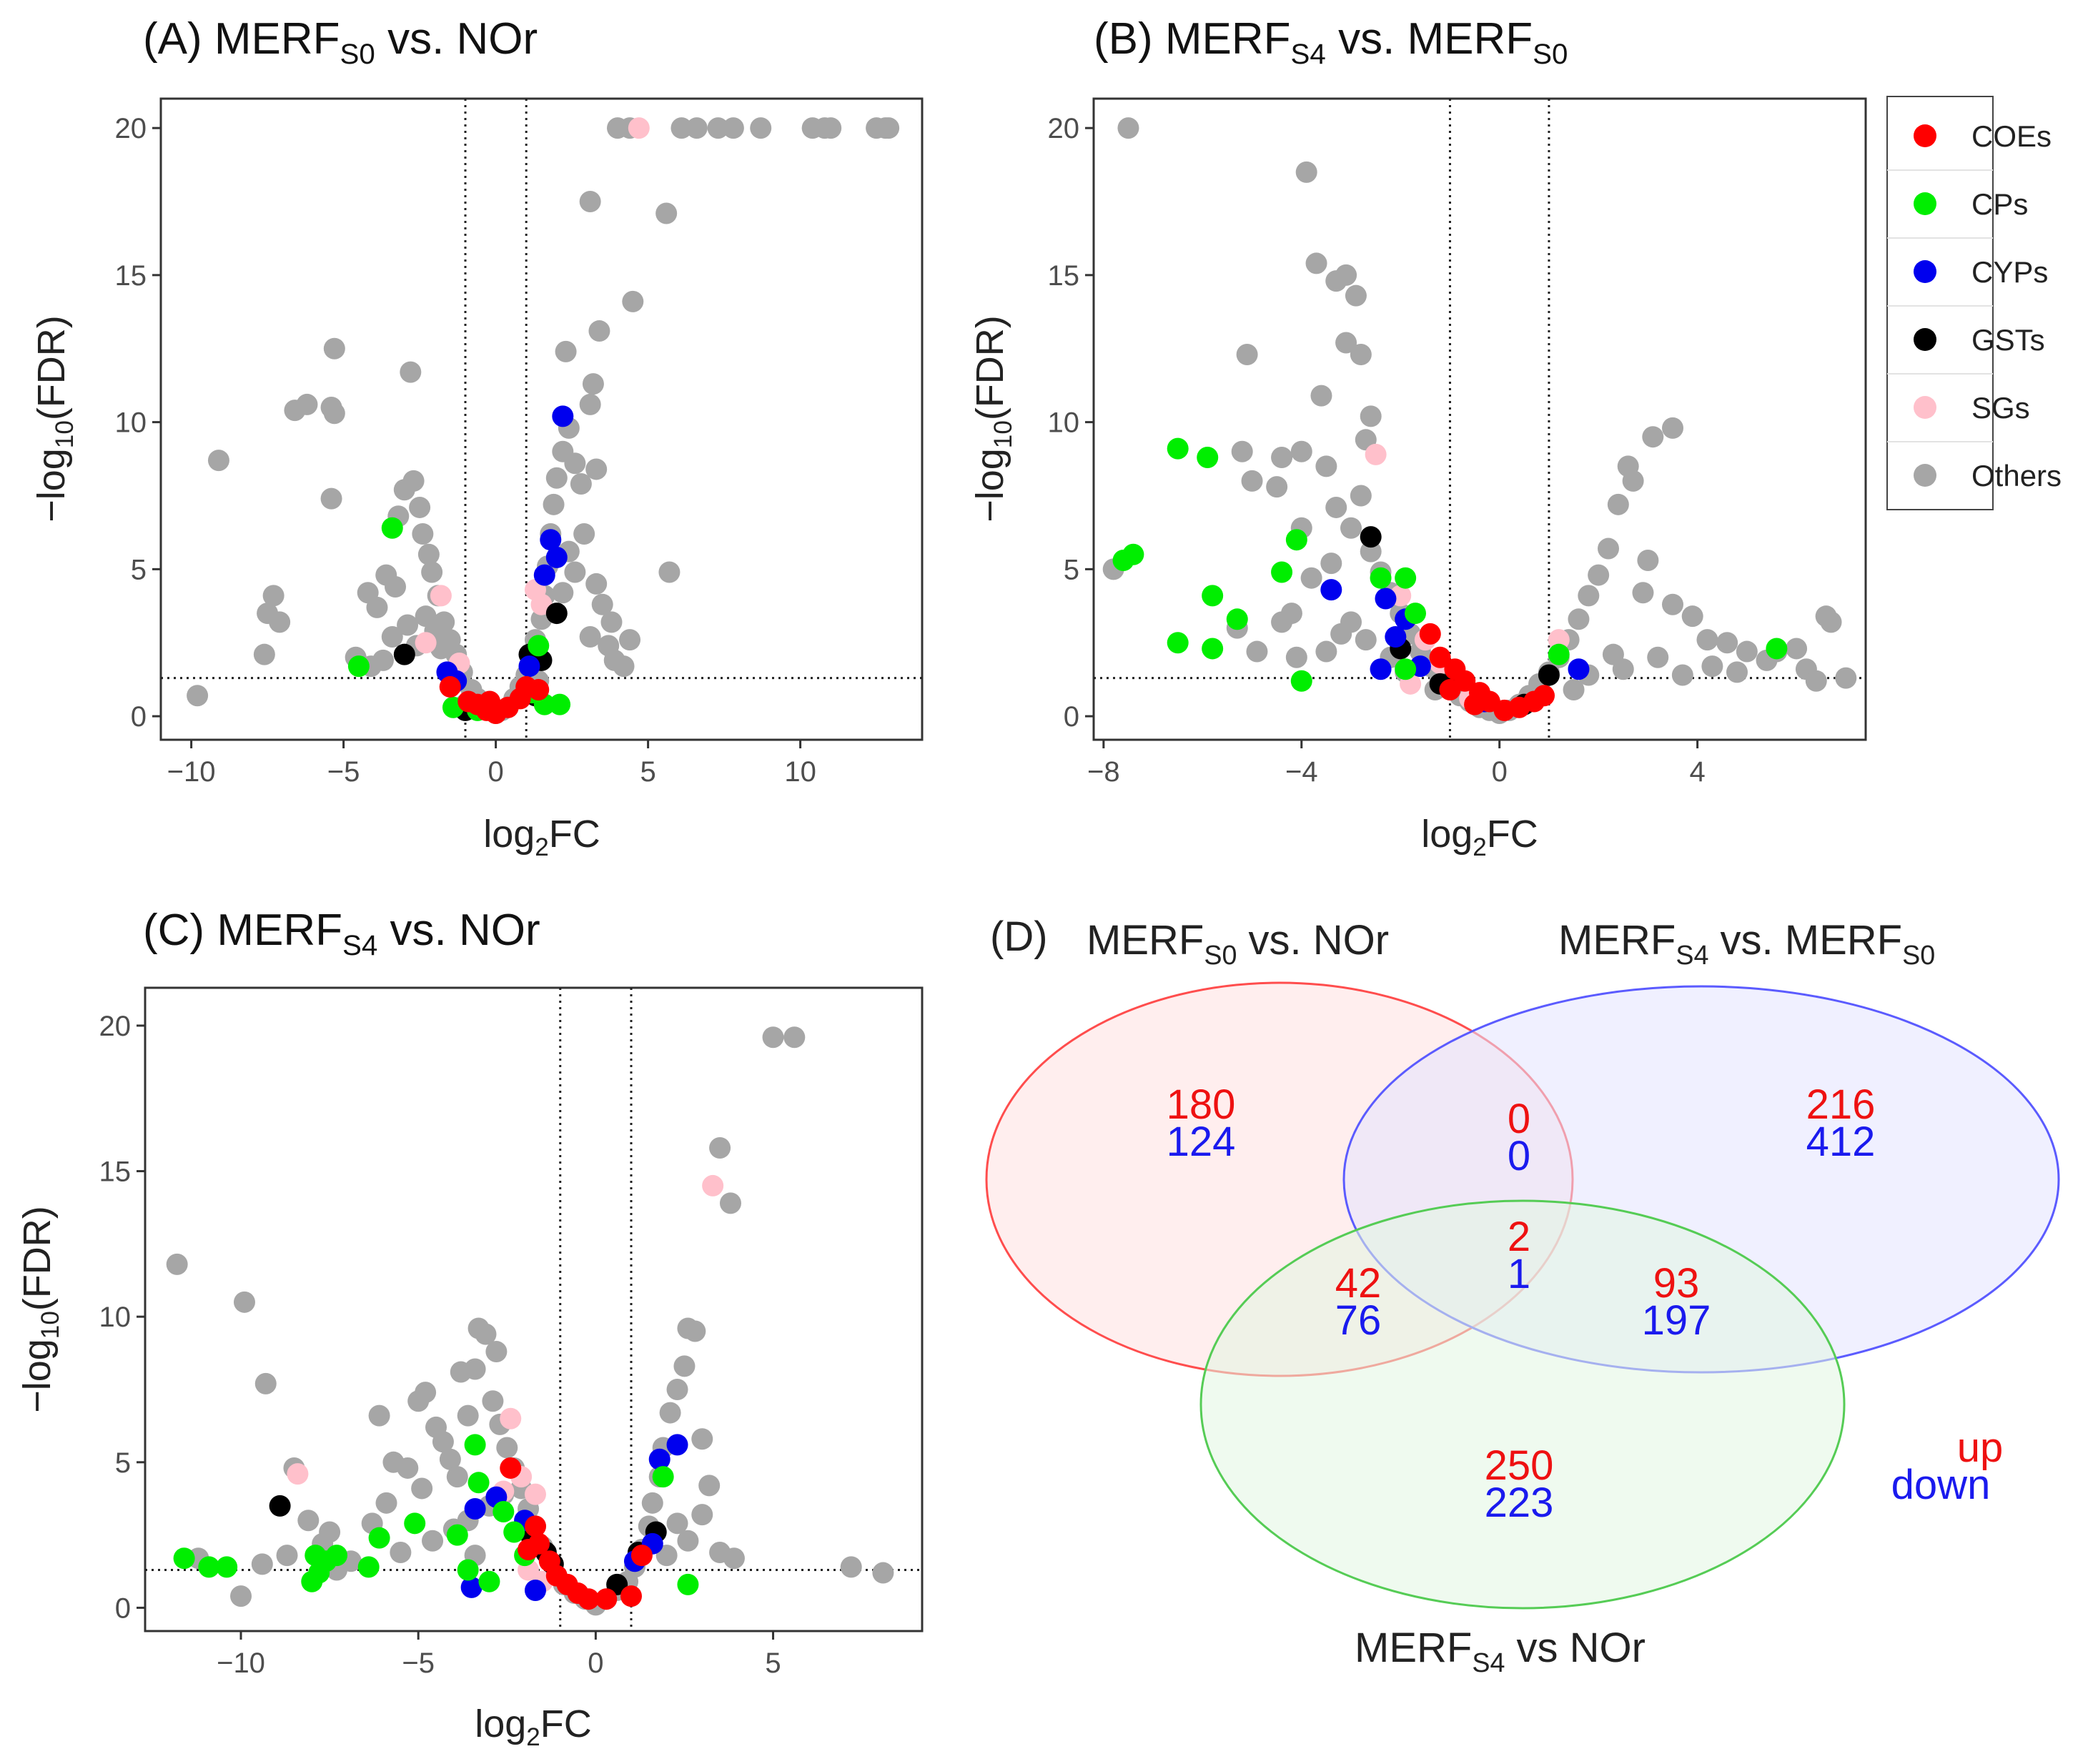 The height and width of the screenshot is (1764, 2098). Describe the element at coordinates (131, 128) in the screenshot. I see `panel-a-y-tick-label: 20` at that location.